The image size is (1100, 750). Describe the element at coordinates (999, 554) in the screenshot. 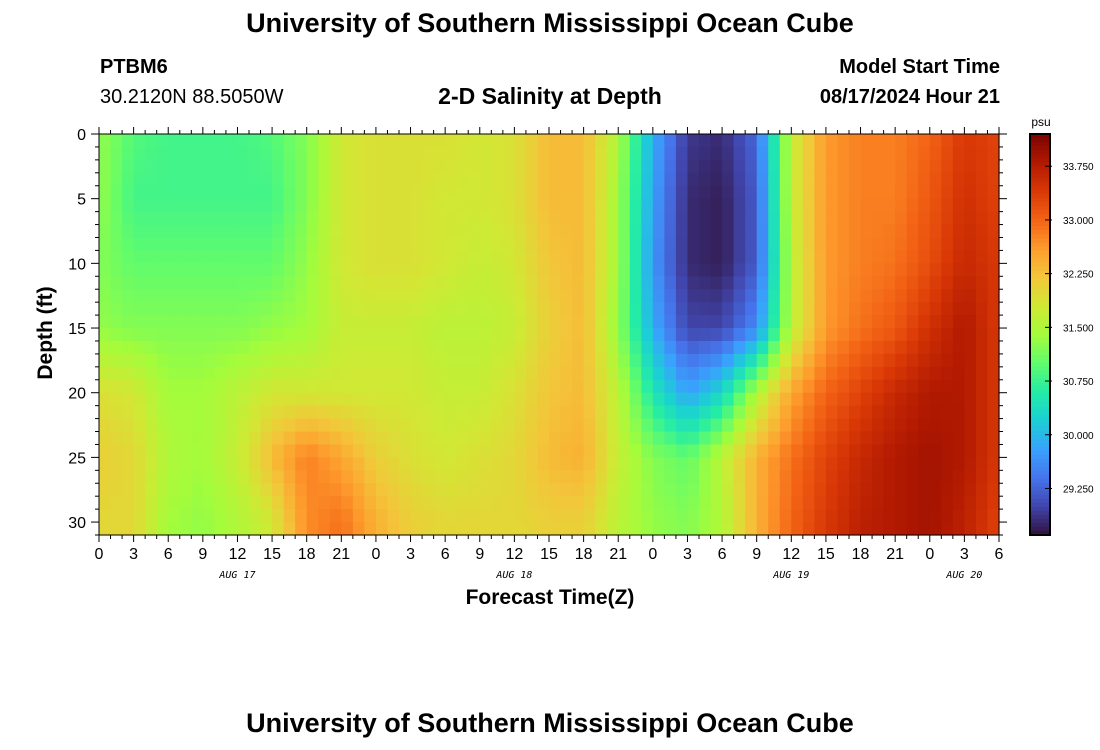

I see `x-tick-label: 6` at that location.